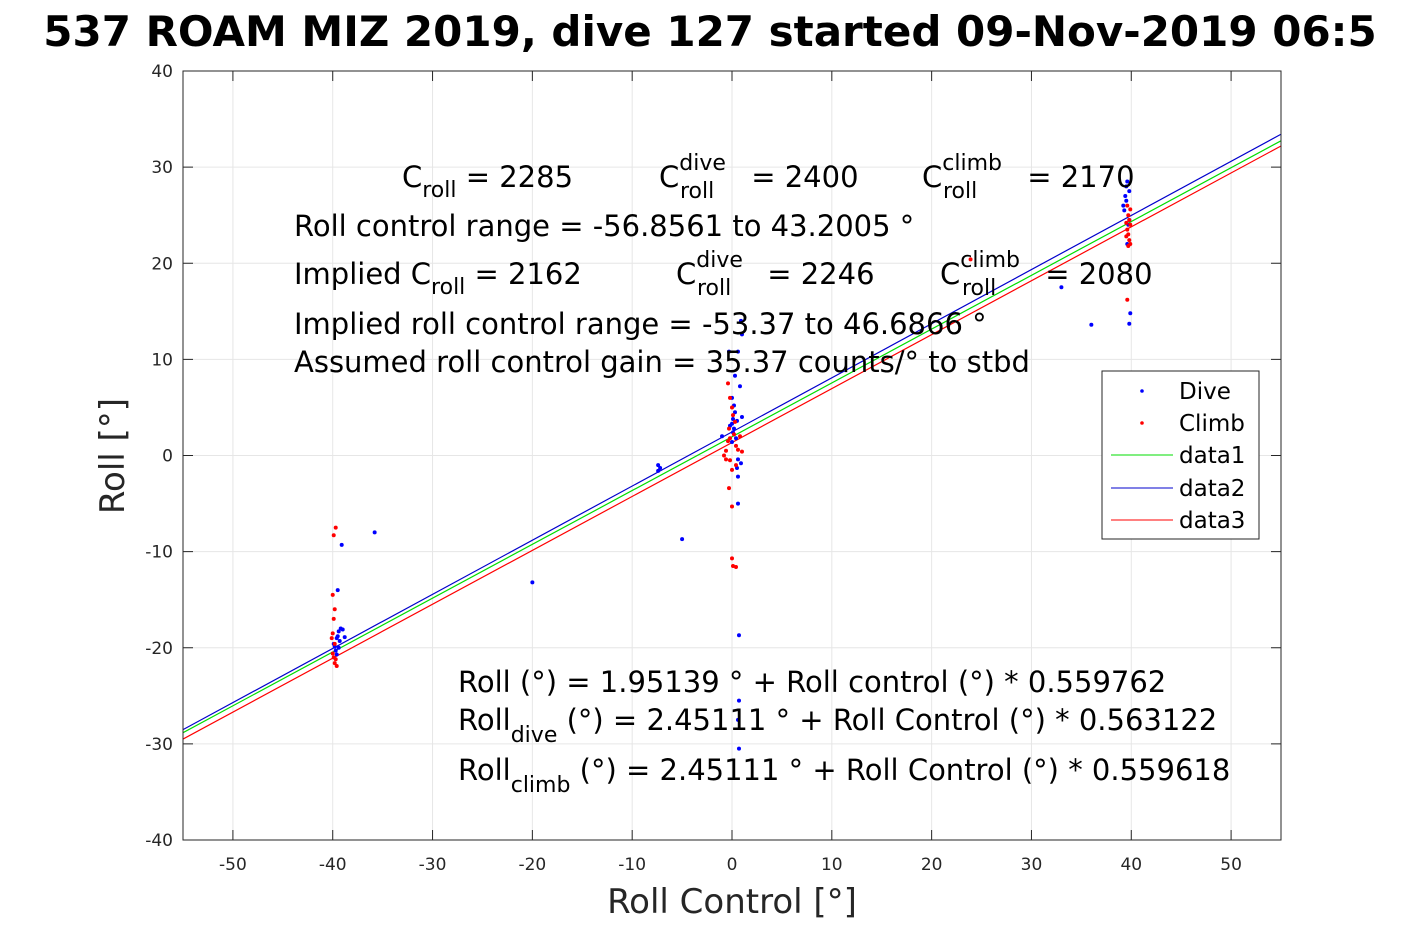  I want to click on y-axis-label: Roll [°], so click(113, 456).